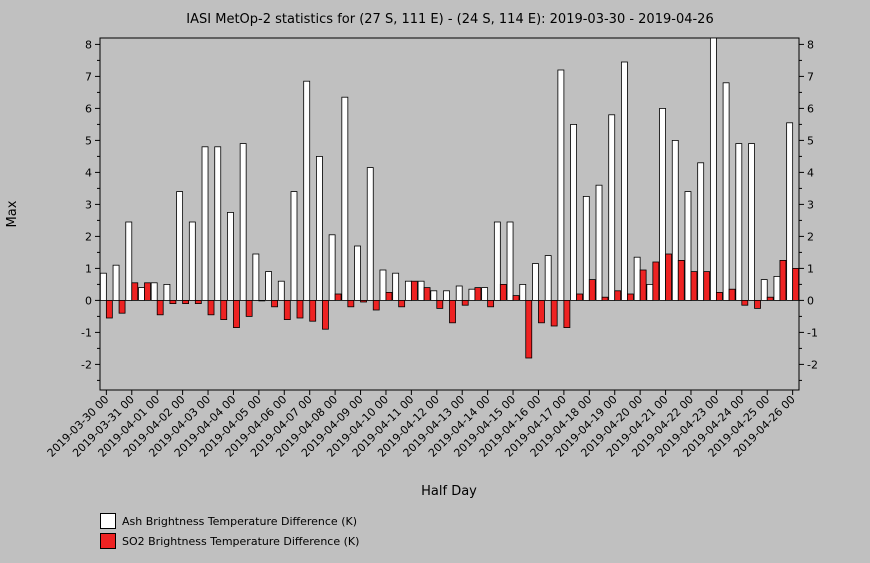 This screenshot has width=870, height=563. I want to click on y-tick-label-right-1: 1, so click(810, 268).